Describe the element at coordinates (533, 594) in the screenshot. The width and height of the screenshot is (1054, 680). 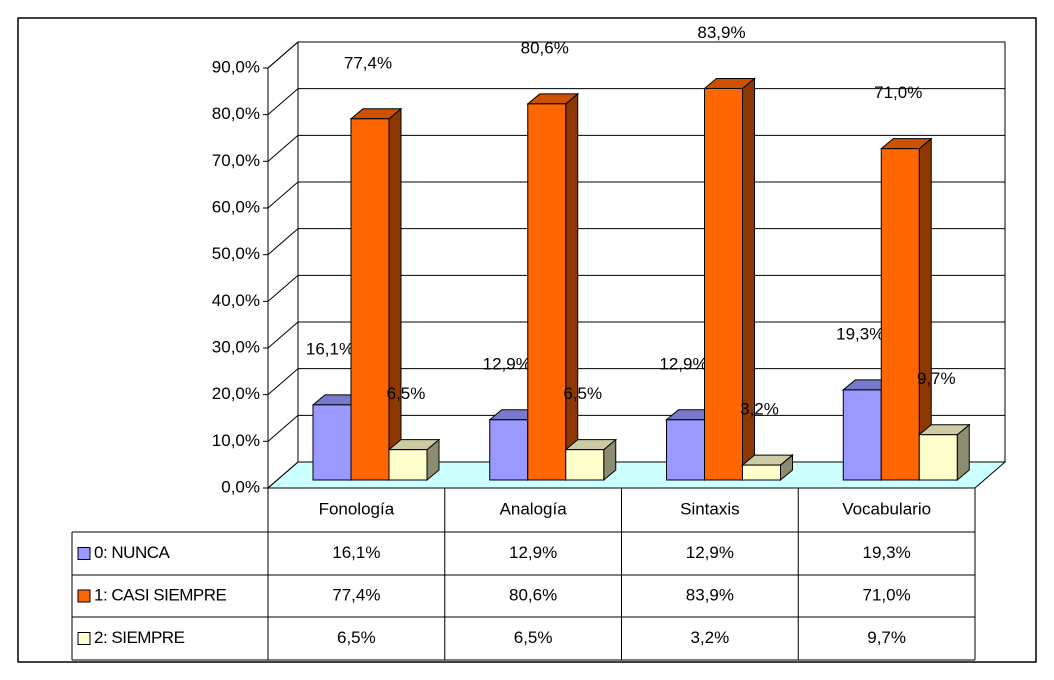
I see `table-cell: 80,6%` at that location.